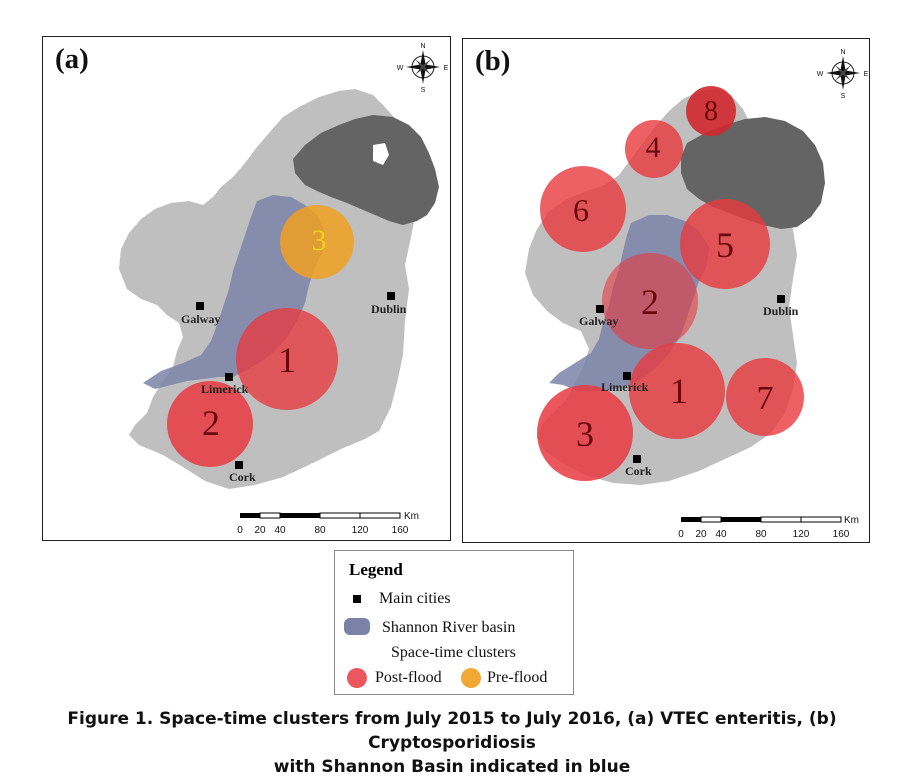 This screenshot has width=904, height=779. What do you see at coordinates (452, 767) in the screenshot?
I see `caption-line-2: with Shannon Basin indicated in blue` at bounding box center [452, 767].